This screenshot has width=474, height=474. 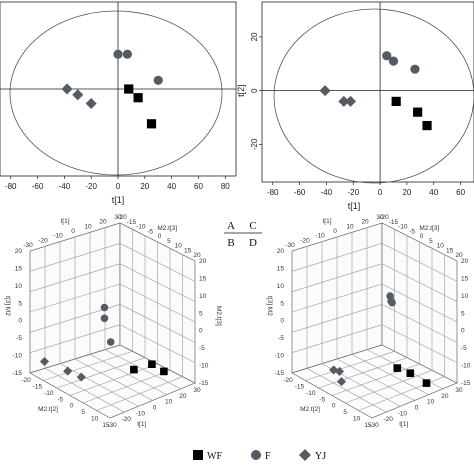 What do you see at coordinates (91, 186) in the screenshot?
I see `x-tick-label: -20` at bounding box center [91, 186].